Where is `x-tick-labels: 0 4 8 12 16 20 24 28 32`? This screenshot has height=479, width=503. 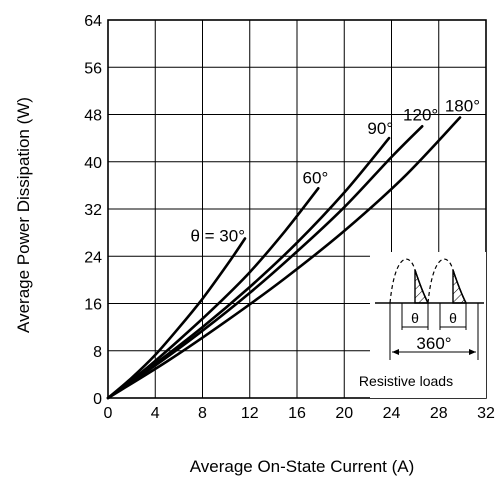 x-tick-labels: 0 4 8 12 16 20 24 28 32 is located at coordinates (299, 413).